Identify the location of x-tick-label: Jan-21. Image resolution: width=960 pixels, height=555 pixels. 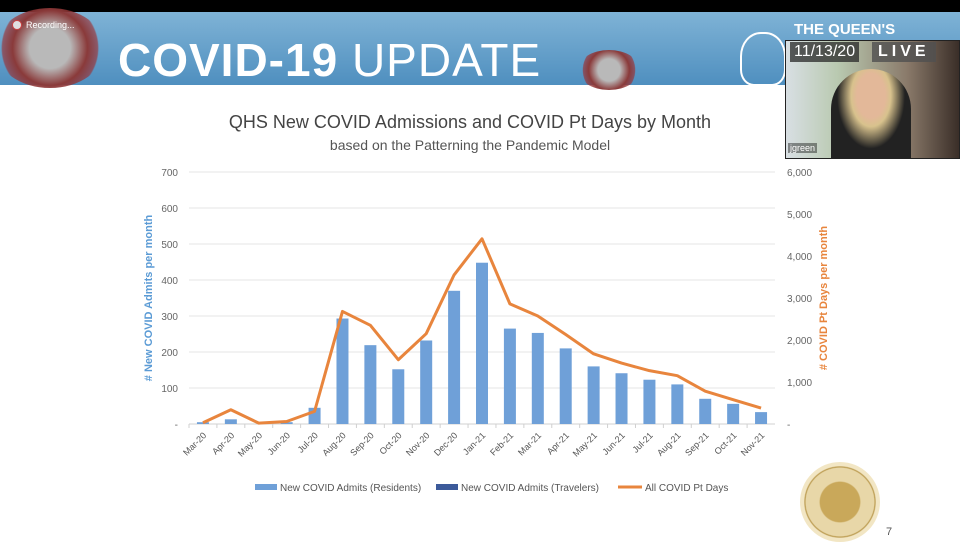
(474, 443).